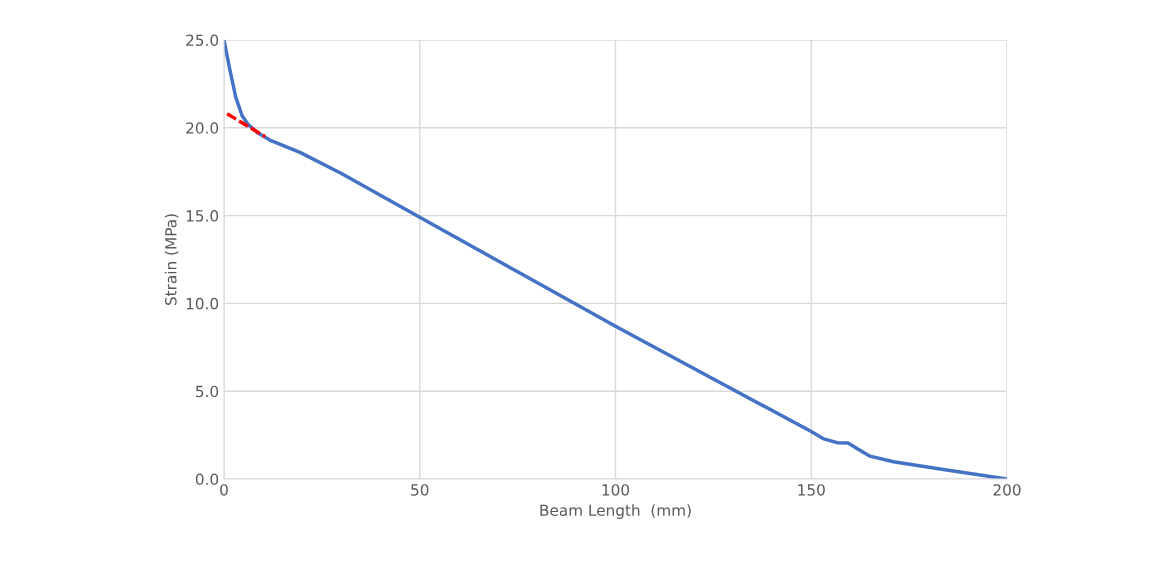  What do you see at coordinates (207, 479) in the screenshot?
I see `y-tick-label: 0.0` at bounding box center [207, 479].